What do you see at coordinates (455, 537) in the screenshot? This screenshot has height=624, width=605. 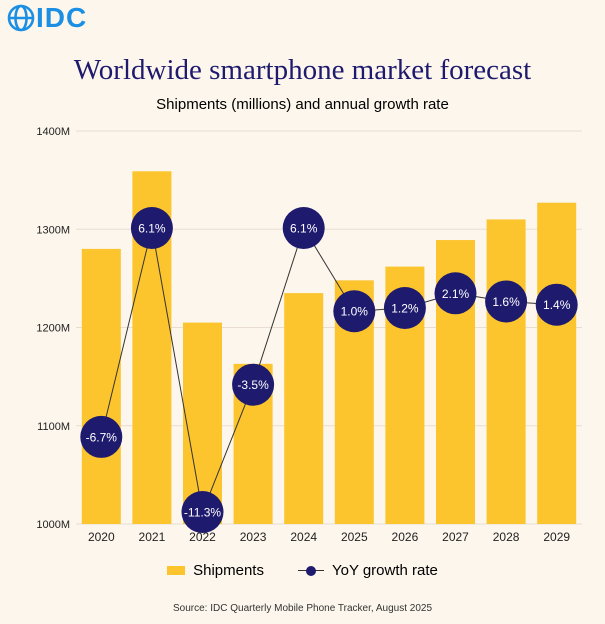 I see `x-tick-label: 2027` at bounding box center [455, 537].